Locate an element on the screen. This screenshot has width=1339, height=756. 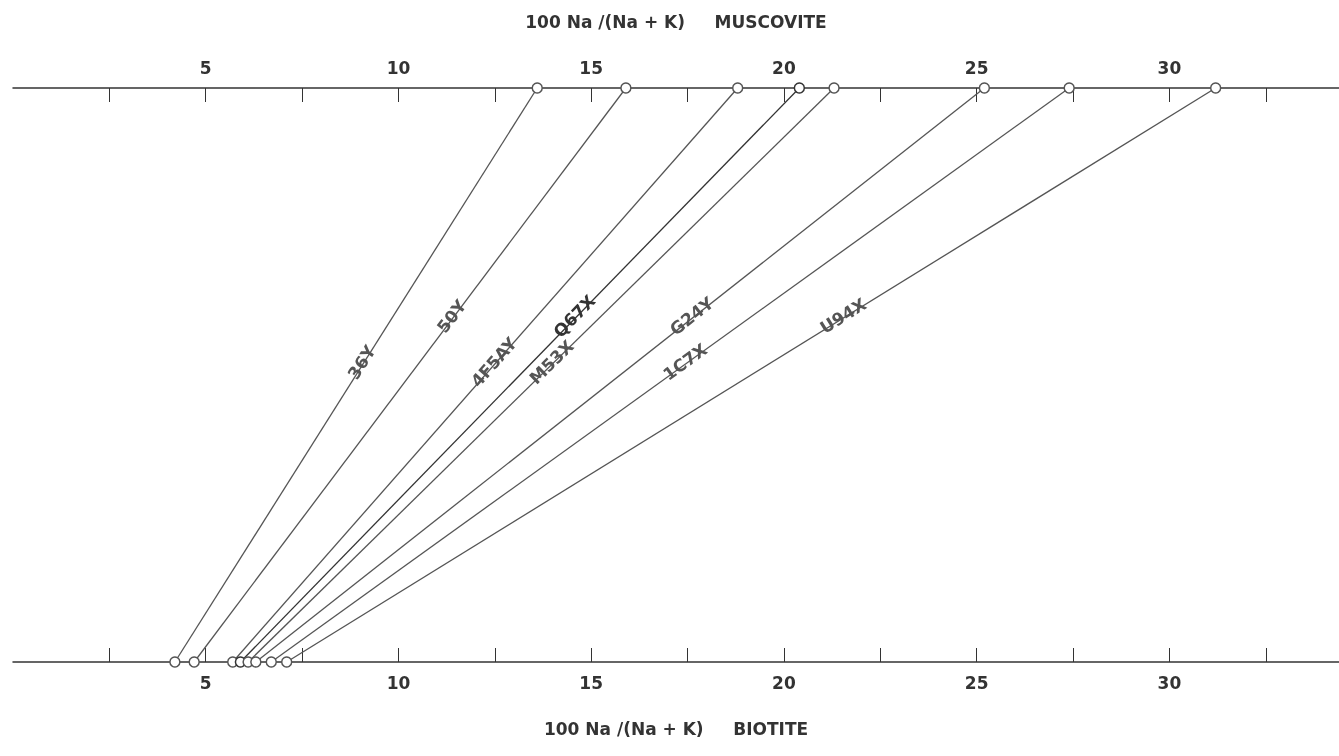
x2-tick-label: 15 is located at coordinates (591, 67).